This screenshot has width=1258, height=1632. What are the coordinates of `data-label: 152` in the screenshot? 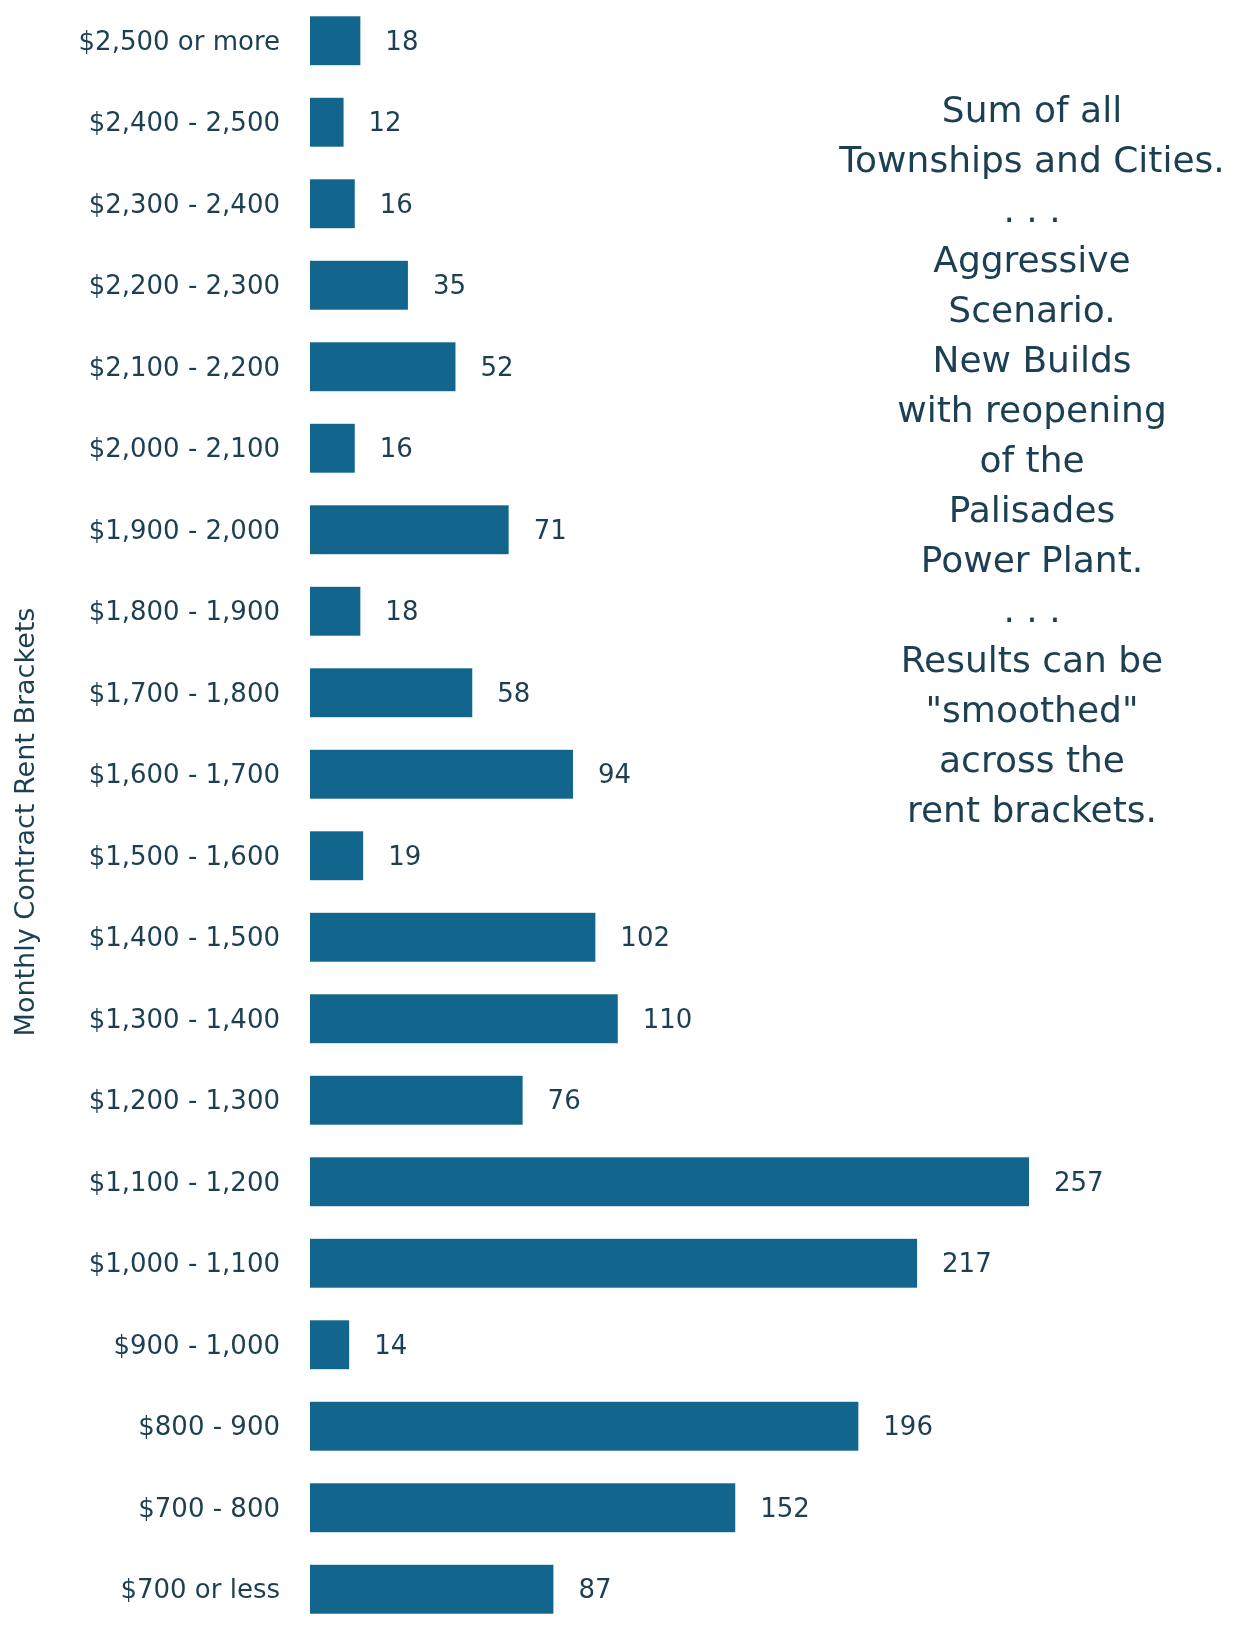 It's located at (785, 1507).